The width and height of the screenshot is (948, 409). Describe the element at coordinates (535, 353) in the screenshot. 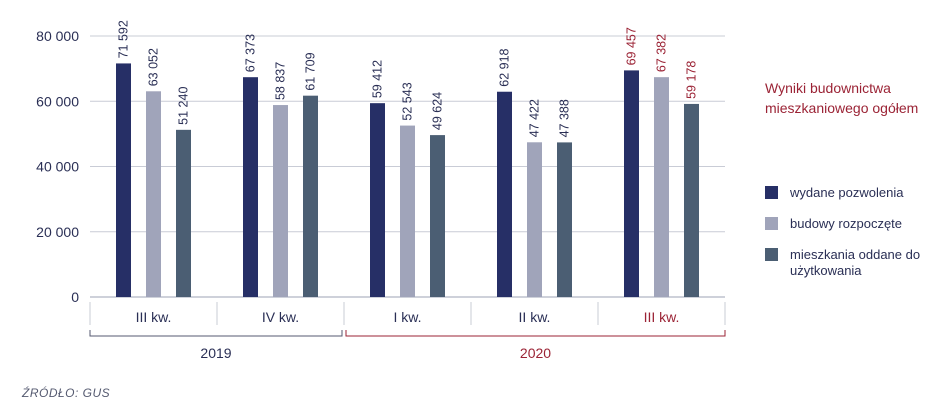

I see `year-label: 2020` at that location.